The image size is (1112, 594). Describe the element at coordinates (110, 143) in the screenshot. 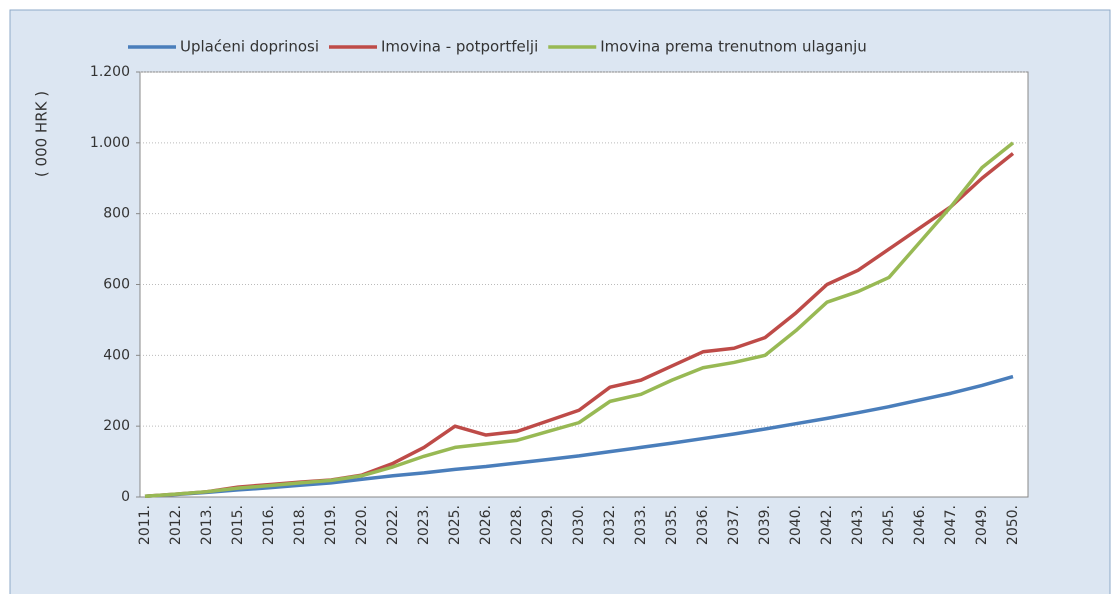

I see `y-tick-label: 1.000` at that location.